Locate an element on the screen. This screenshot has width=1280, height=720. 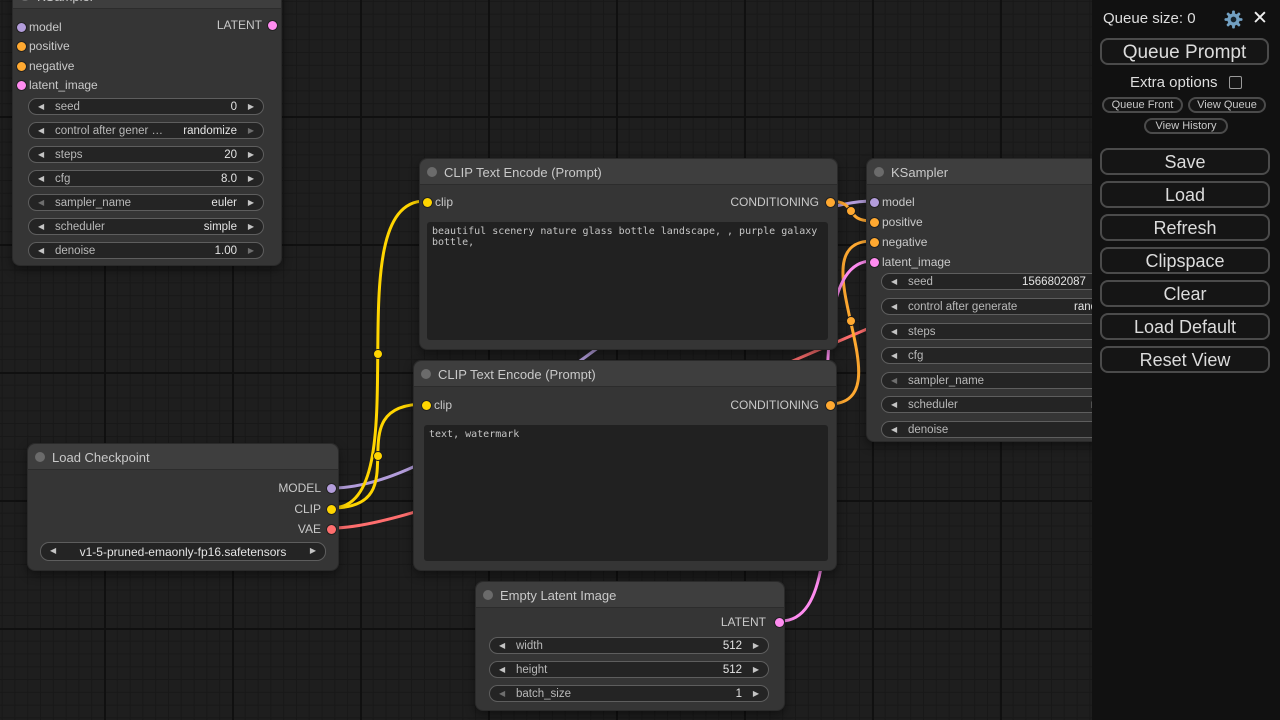
output-port-clip is located at coordinates (331, 509).